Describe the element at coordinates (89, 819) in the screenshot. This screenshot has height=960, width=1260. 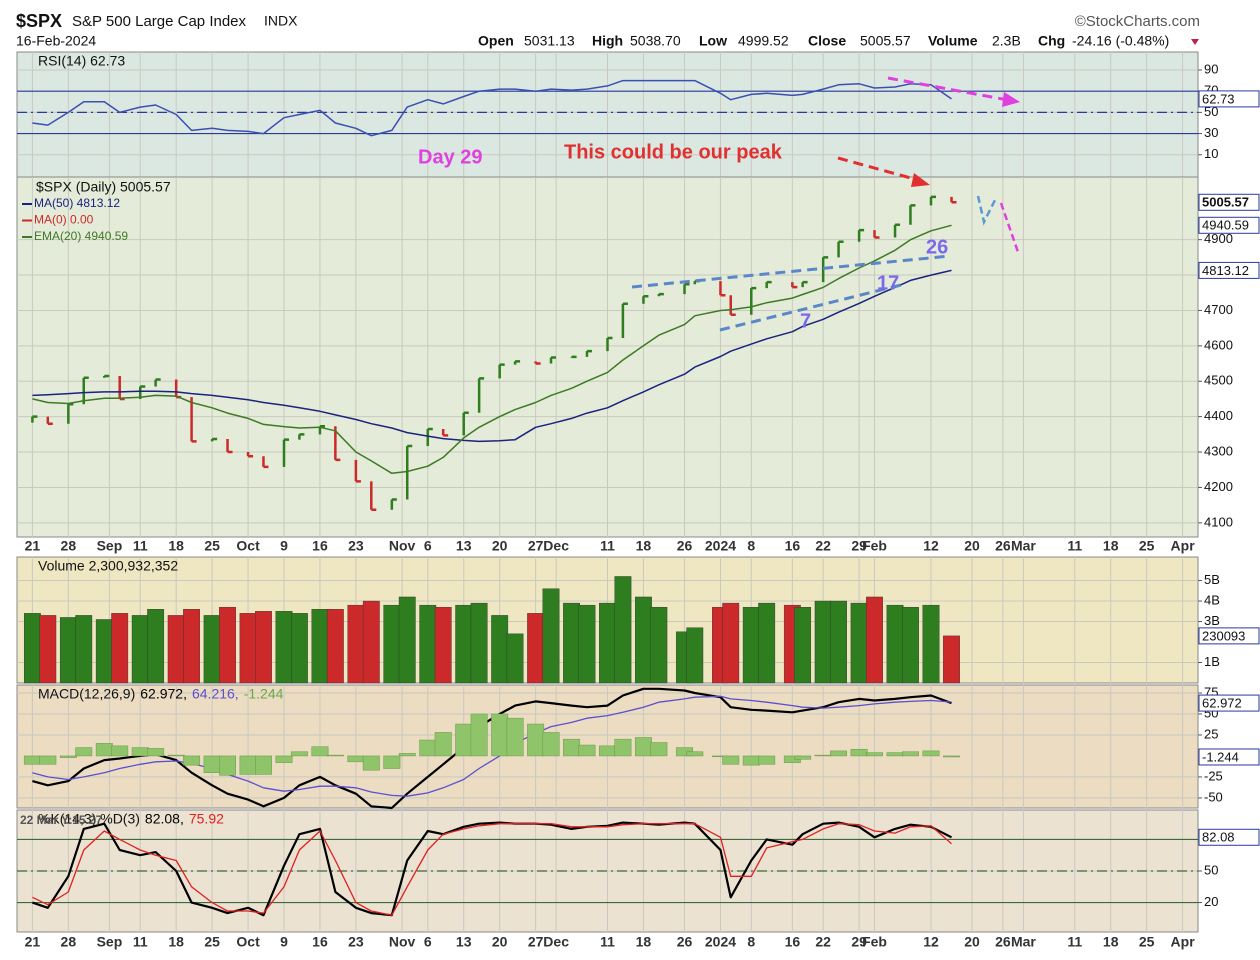
I see `panel-title: %K(14,3) %D(3)` at that location.